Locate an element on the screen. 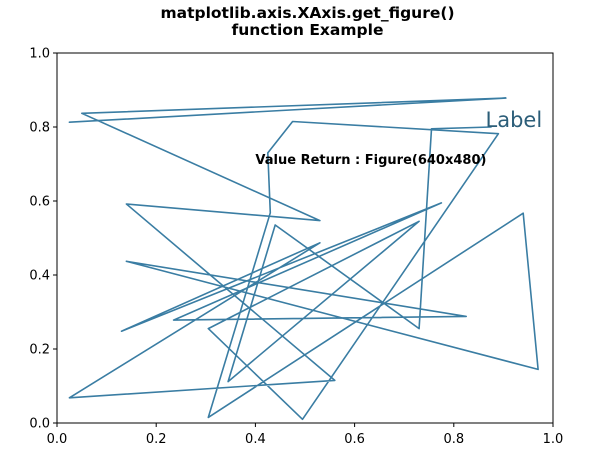  y-tick-label: 1.0 is located at coordinates (39, 54).